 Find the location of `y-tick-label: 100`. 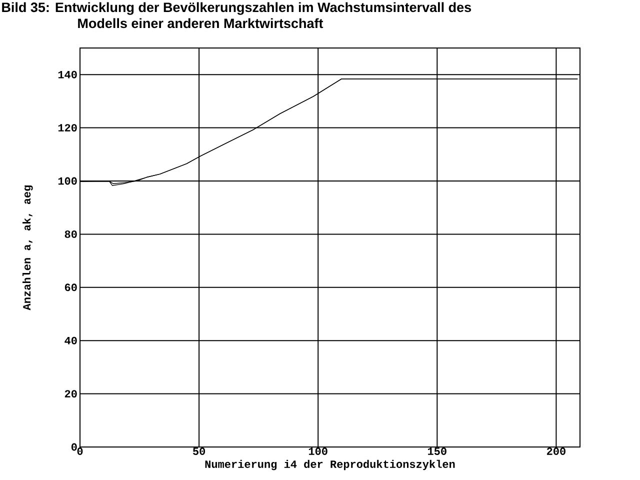

y-tick-label: 100 is located at coordinates (67, 181).